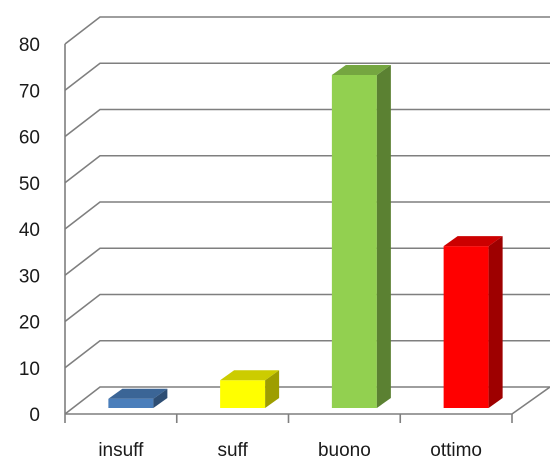 The image size is (550, 466). Describe the element at coordinates (29, 184) in the screenshot. I see `y-tick-label: 50` at that location.